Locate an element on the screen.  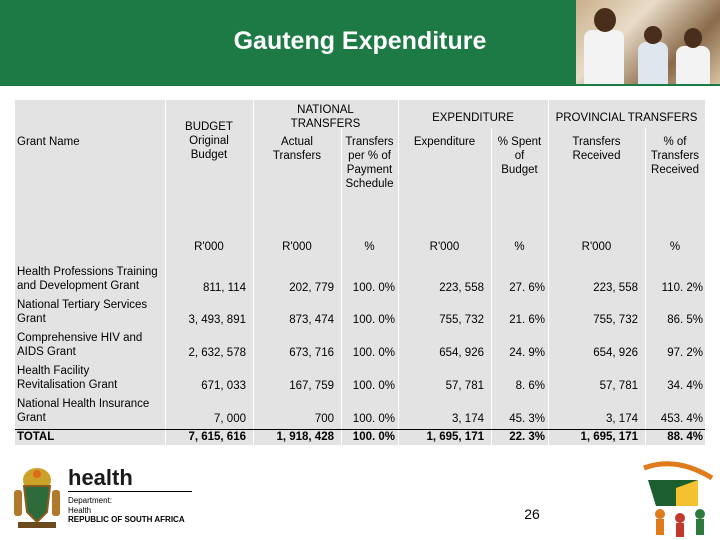
cell-actual: 873, 474 is located at coordinates (311, 320).